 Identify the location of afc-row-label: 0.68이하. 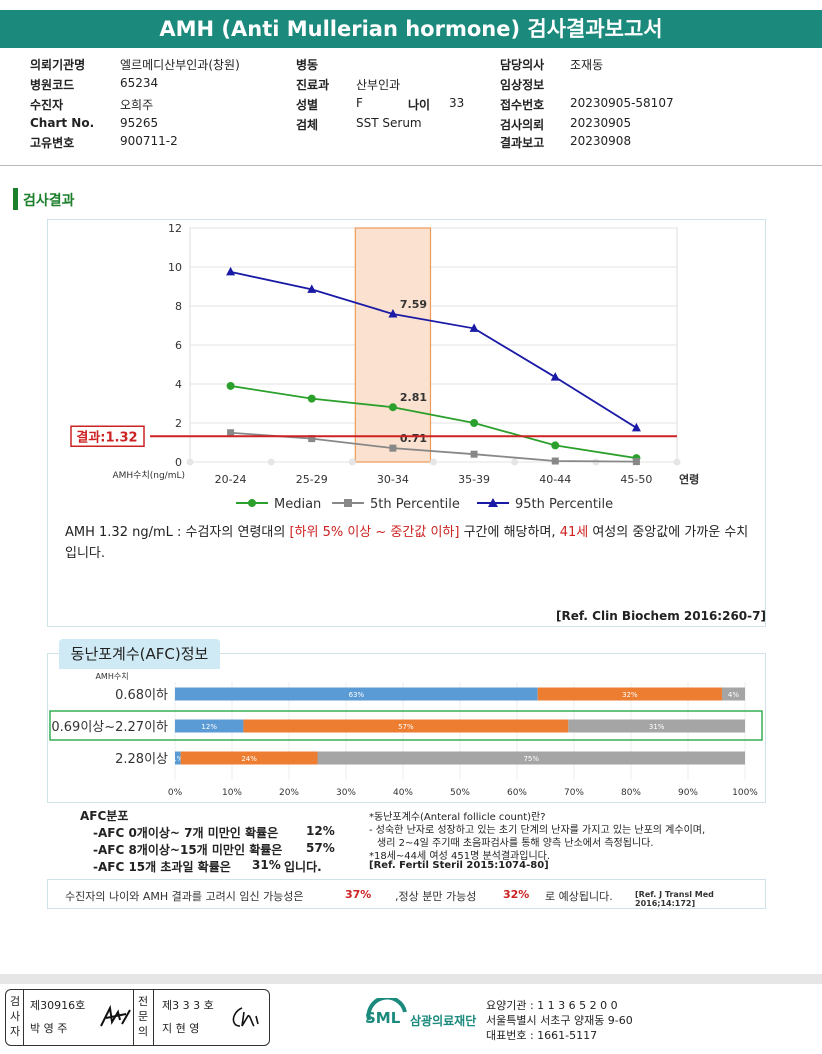
(141, 695).